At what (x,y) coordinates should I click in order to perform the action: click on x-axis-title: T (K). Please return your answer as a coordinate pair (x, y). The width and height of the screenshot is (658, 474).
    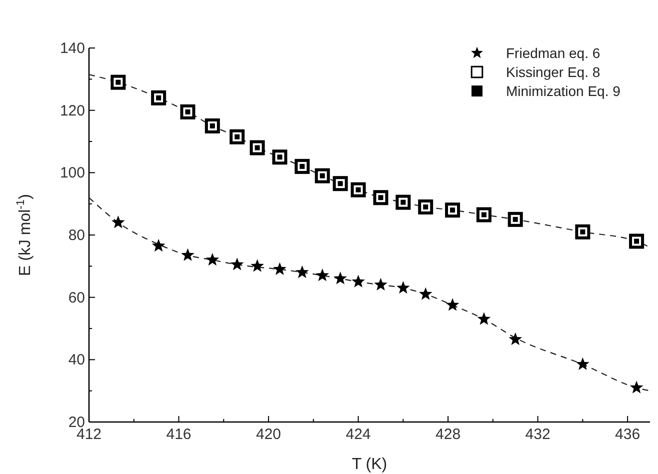
    Looking at the image, I should click on (370, 464).